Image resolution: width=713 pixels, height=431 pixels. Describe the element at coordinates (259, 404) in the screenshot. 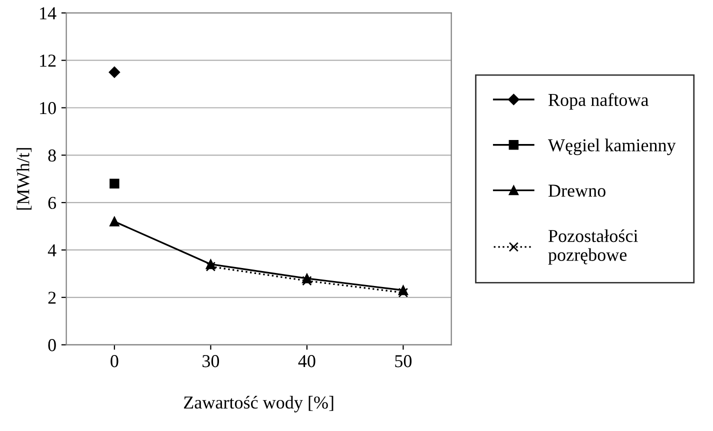

I see `x-axis-title: Zawartość wody [%]` at that location.